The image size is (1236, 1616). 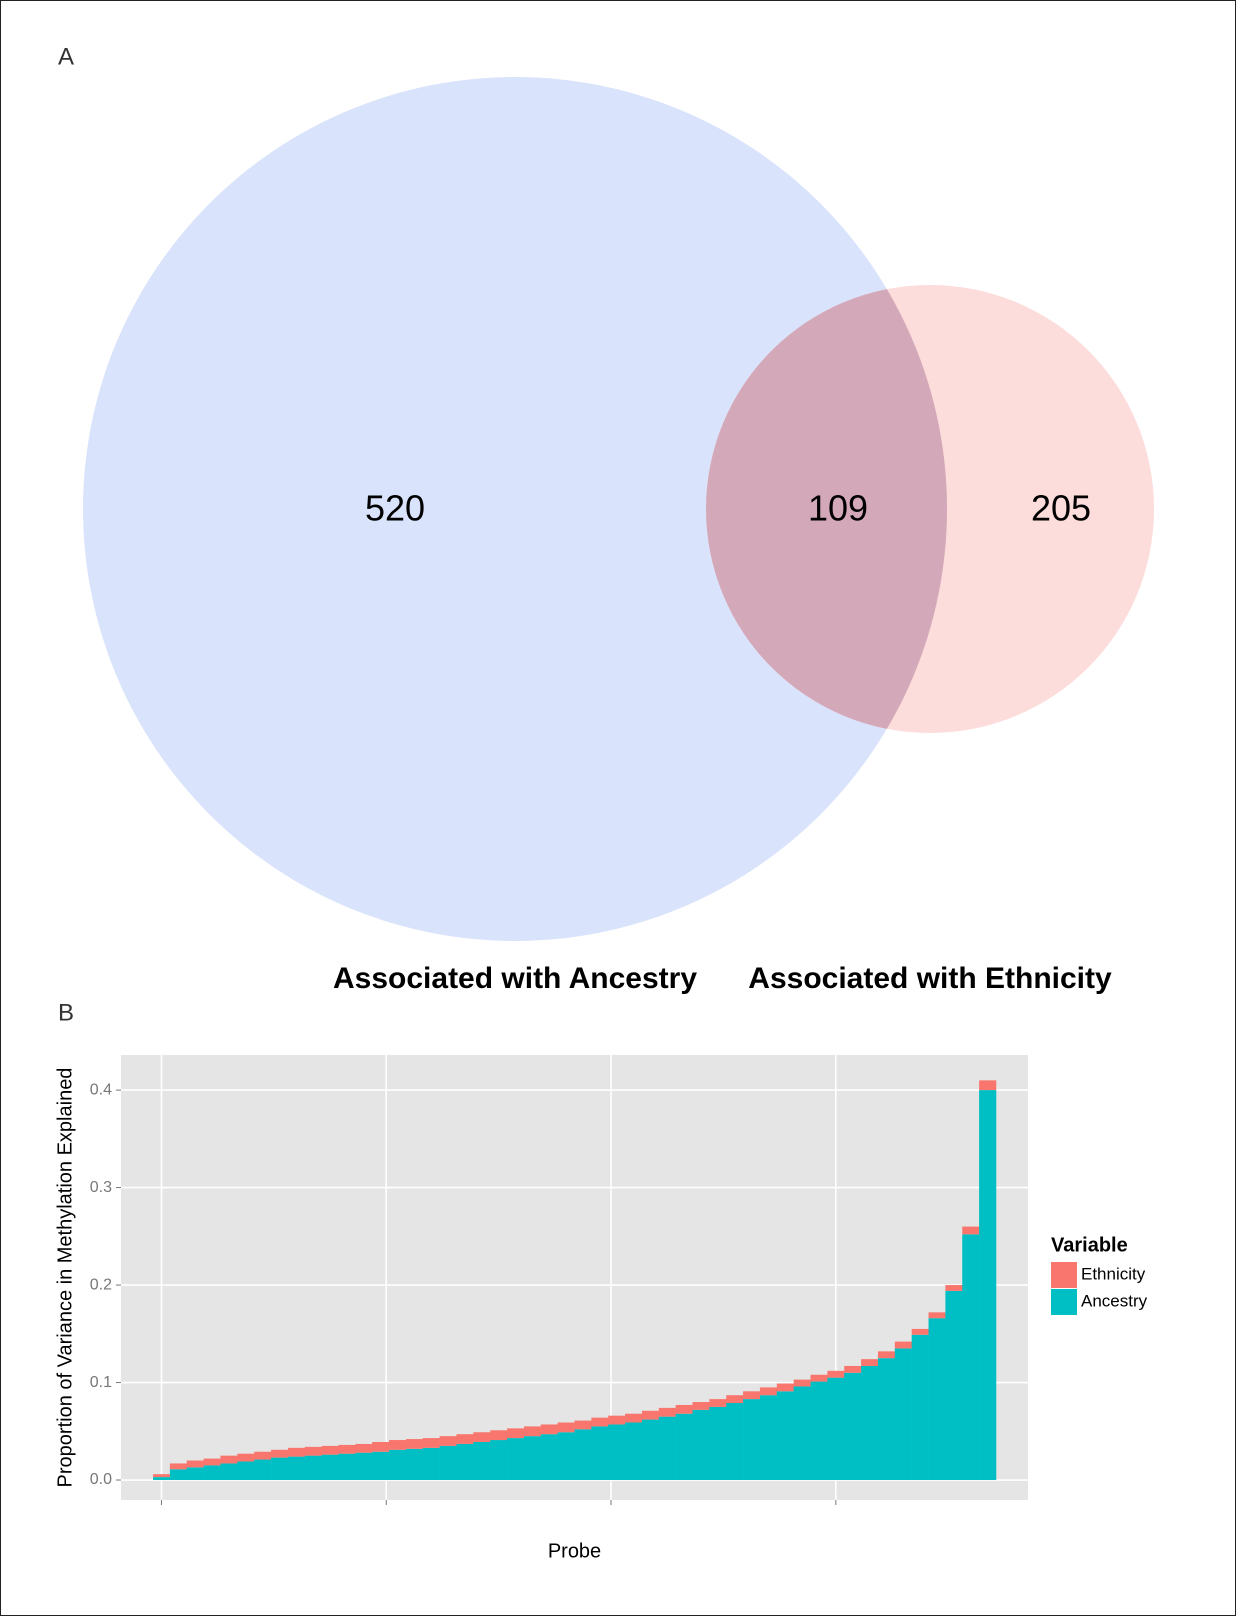 I want to click on y-tick-label: 0.0, so click(x=101, y=1479).